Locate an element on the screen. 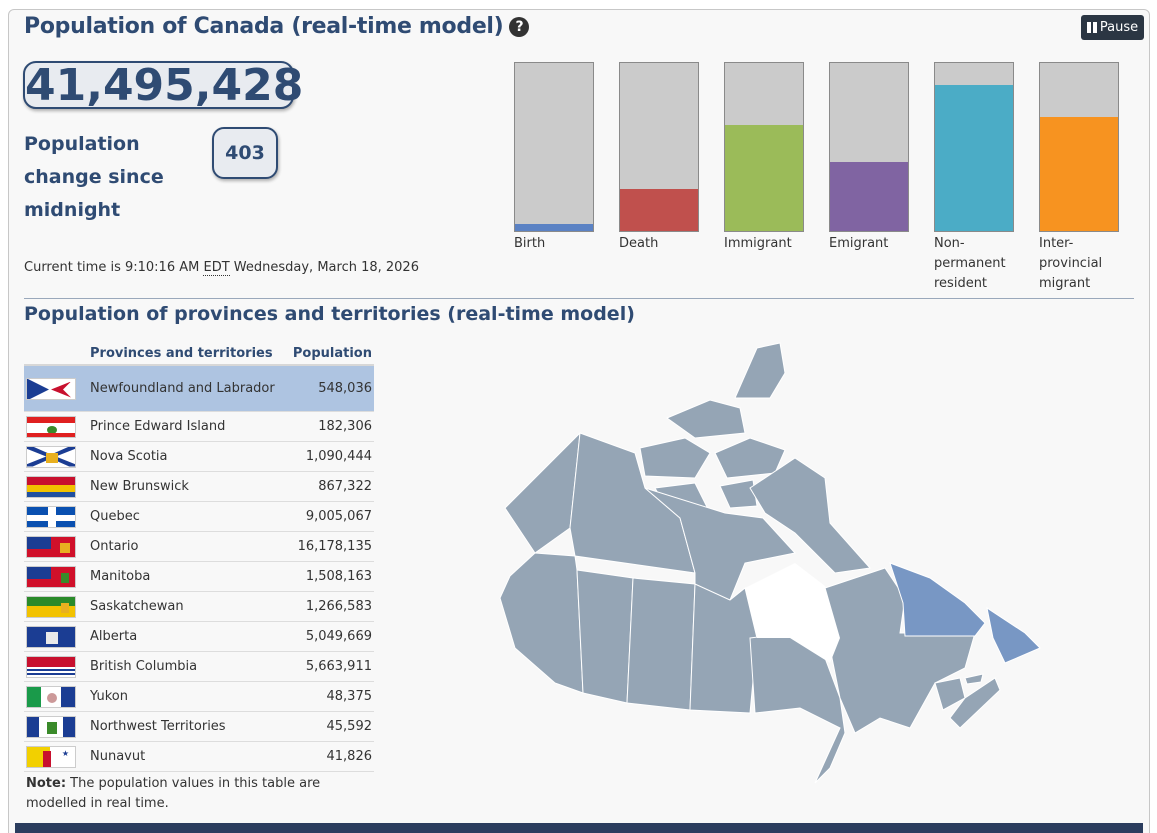 This screenshot has width=1157, height=833. column-header-population: Population is located at coordinates (332, 353).